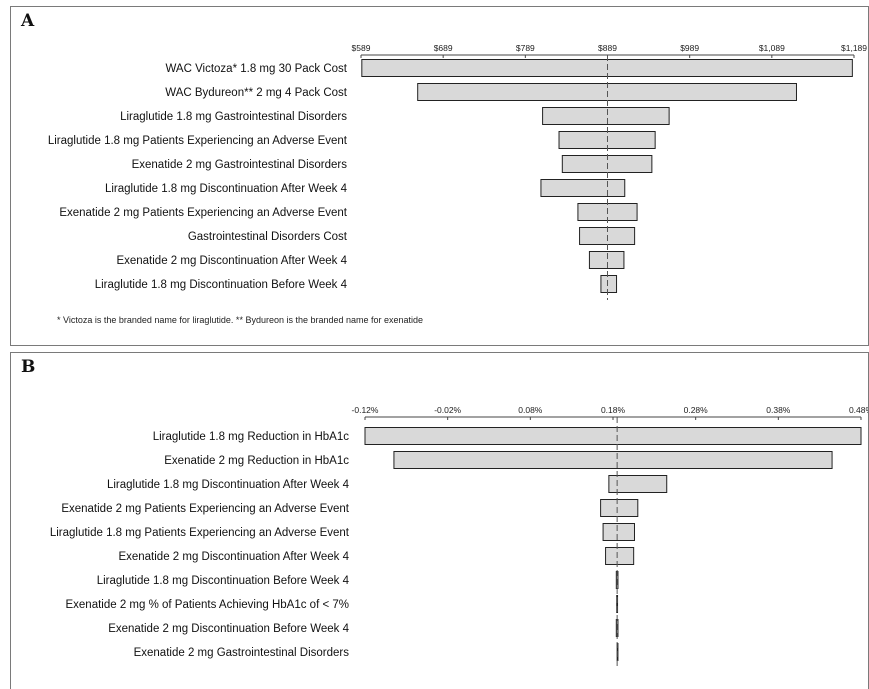 Image resolution: width=869 pixels, height=689 pixels. I want to click on x-tick-label: 0.28%, so click(696, 410).